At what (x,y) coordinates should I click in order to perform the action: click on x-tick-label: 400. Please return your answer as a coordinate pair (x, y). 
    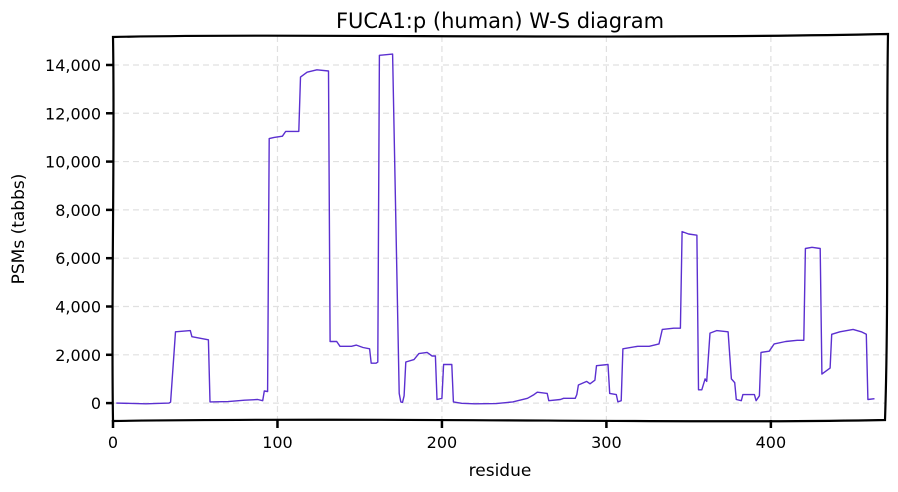
    Looking at the image, I should click on (771, 442).